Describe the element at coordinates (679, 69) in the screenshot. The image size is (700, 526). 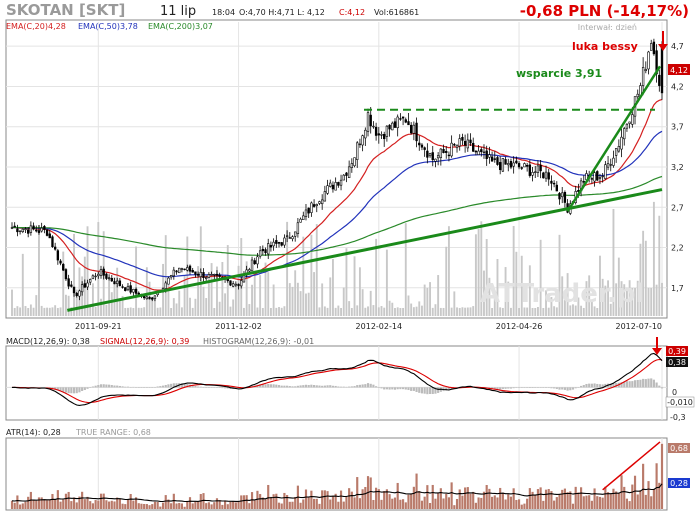
I see `last-price-tag` at that location.